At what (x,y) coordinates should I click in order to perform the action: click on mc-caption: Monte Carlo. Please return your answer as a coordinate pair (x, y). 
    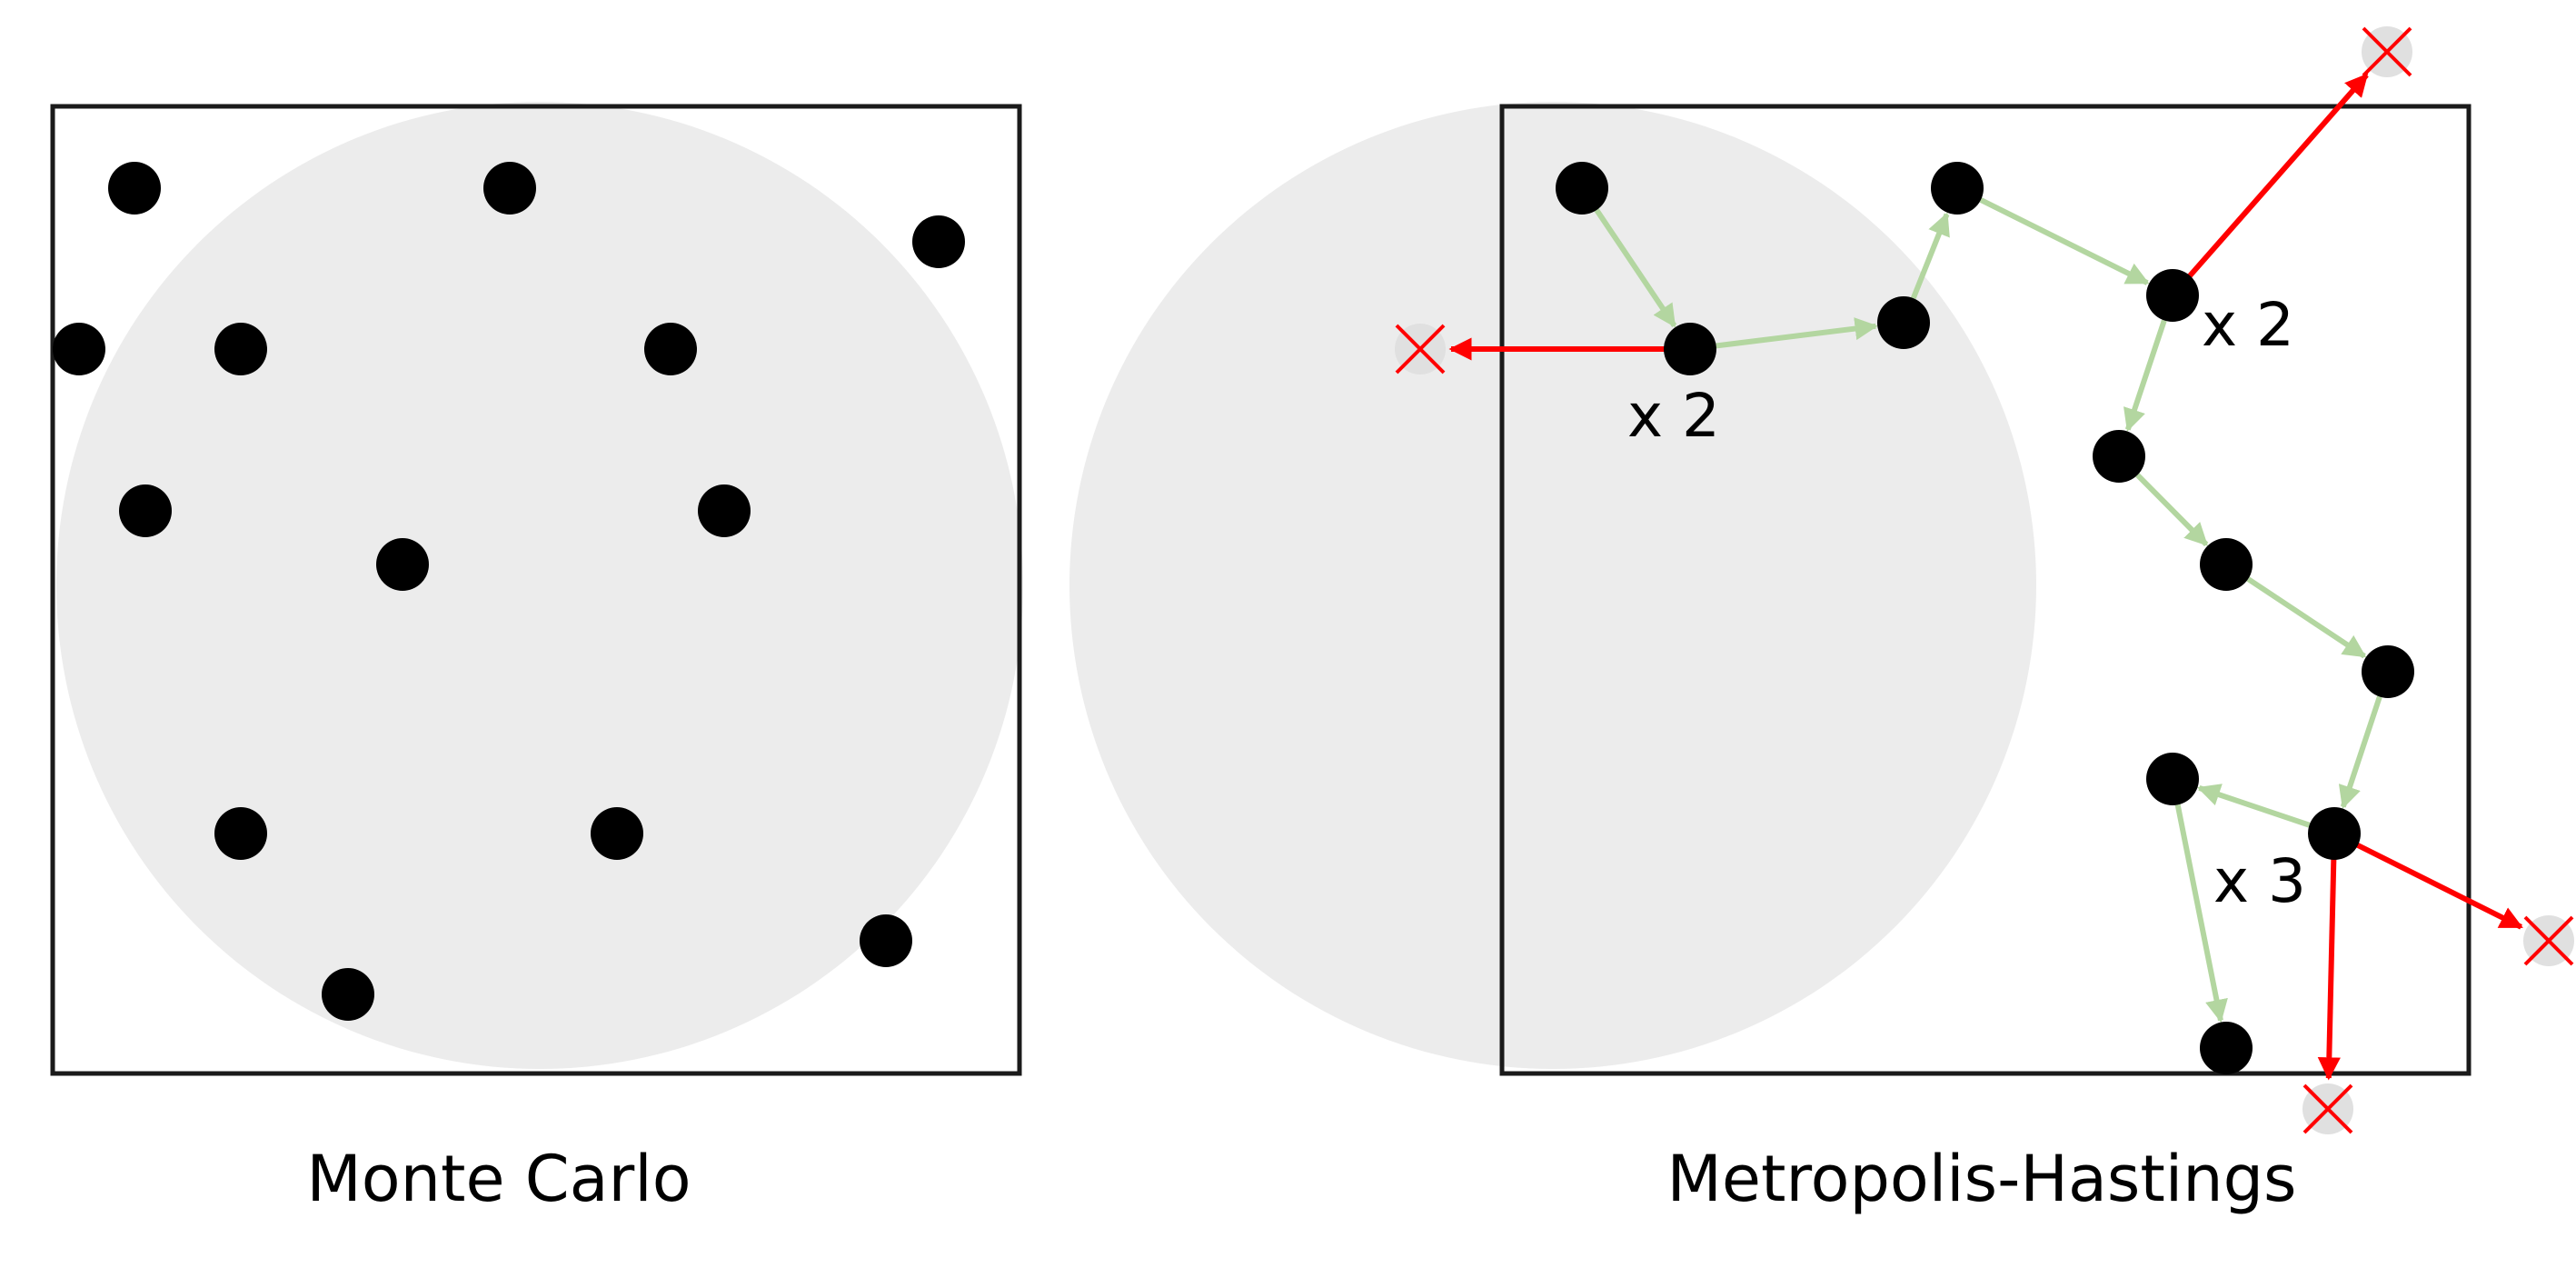
    Looking at the image, I should click on (498, 1179).